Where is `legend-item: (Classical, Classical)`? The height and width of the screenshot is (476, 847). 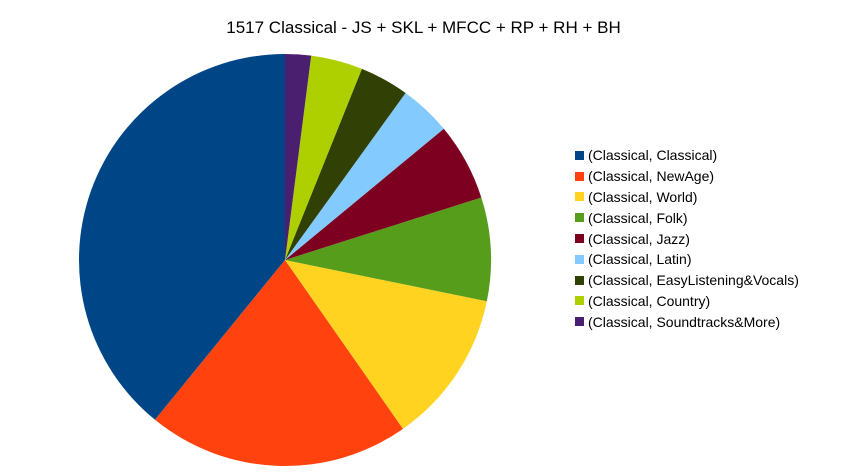 legend-item: (Classical, Classical) is located at coordinates (687, 155).